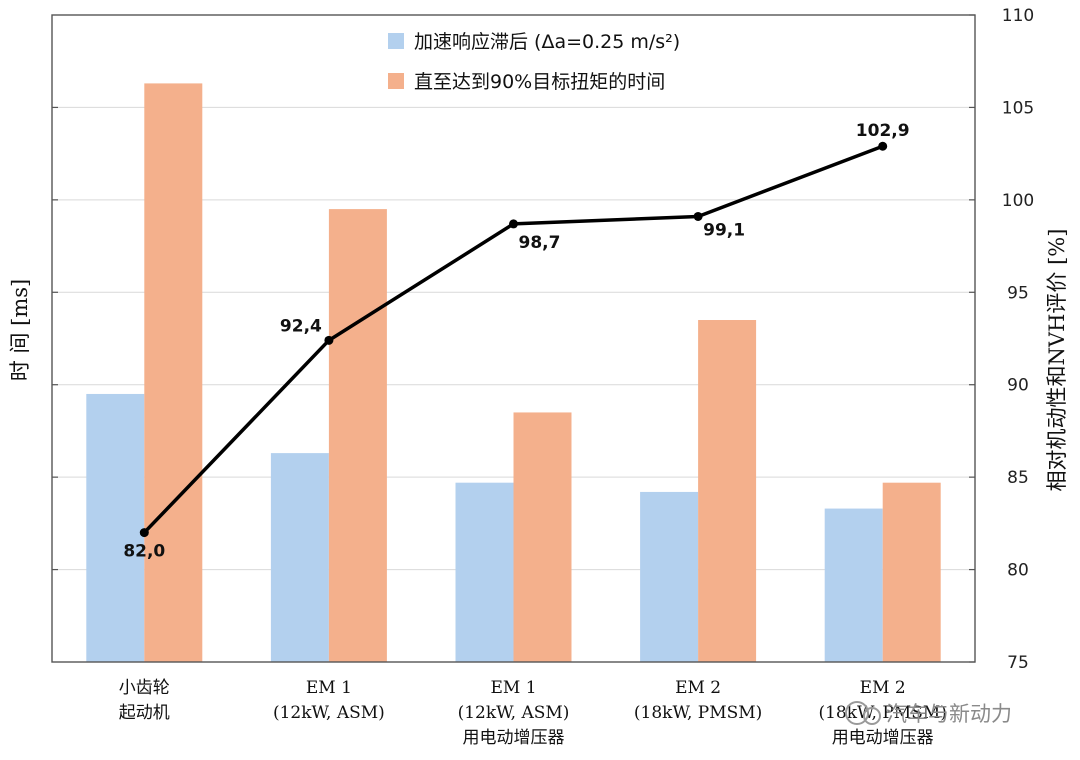  Describe the element at coordinates (724, 230) in the screenshot. I see `nvh-label-3: 99,1` at that location.